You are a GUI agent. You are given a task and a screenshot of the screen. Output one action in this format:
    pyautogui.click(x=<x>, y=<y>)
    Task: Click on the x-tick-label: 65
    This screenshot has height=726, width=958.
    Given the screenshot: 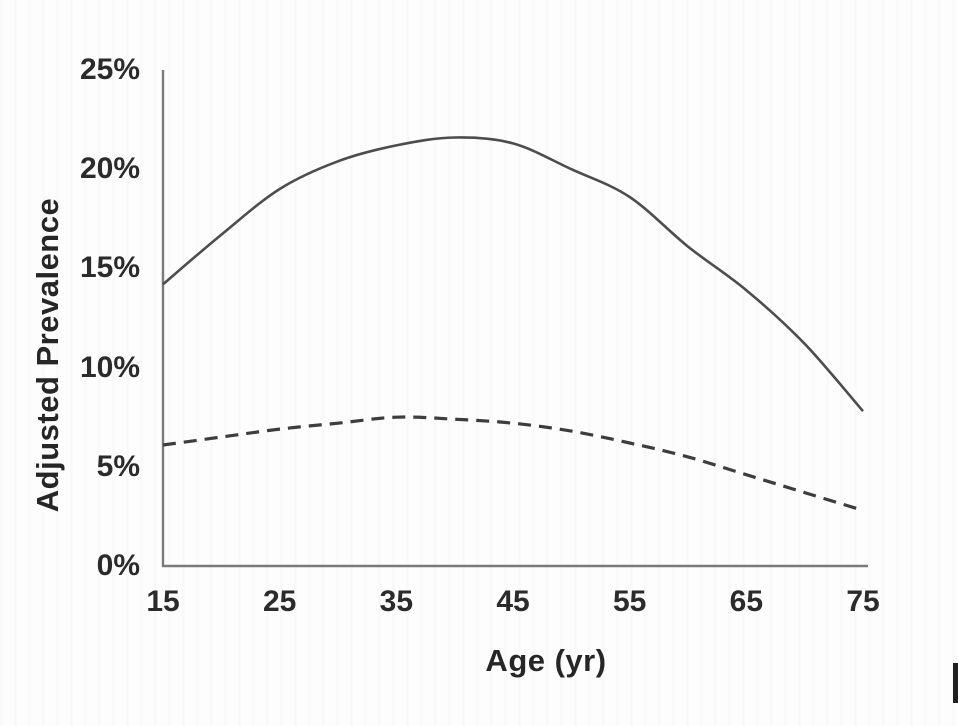 What is the action you would take?
    pyautogui.click(x=746, y=601)
    